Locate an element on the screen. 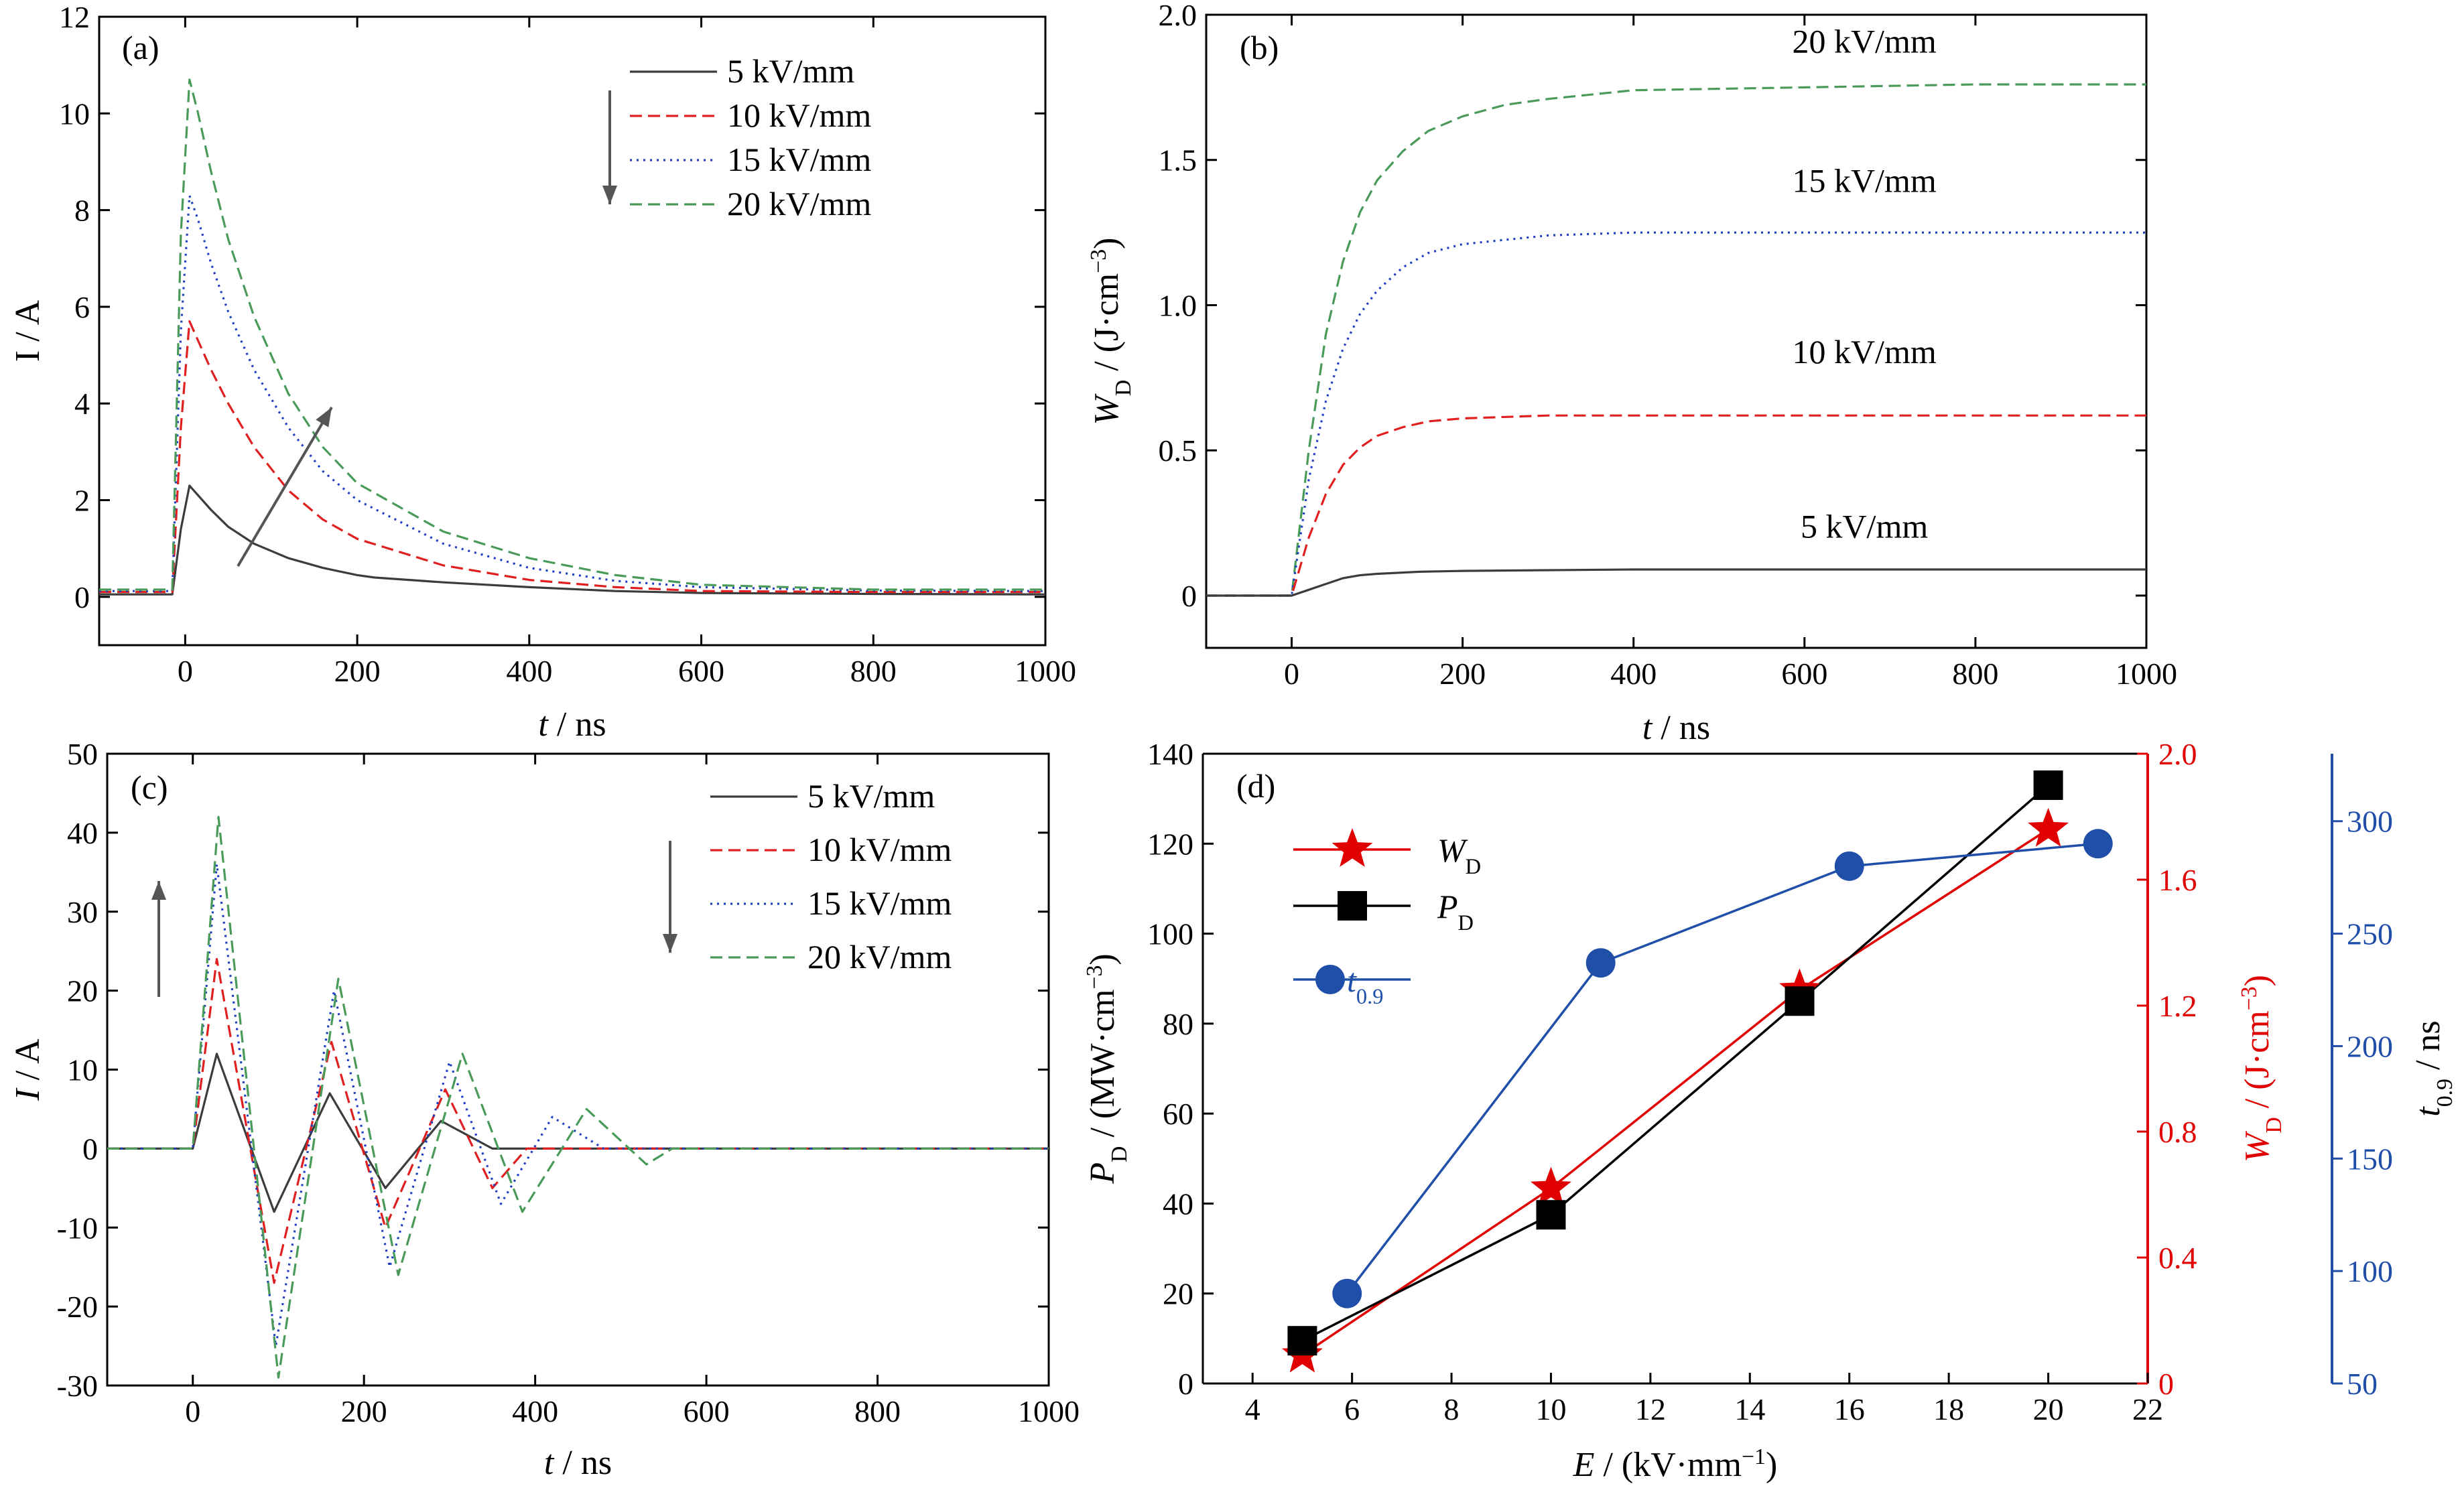 The width and height of the screenshot is (2464, 1488). y-tick-label: 50 is located at coordinates (82, 754).